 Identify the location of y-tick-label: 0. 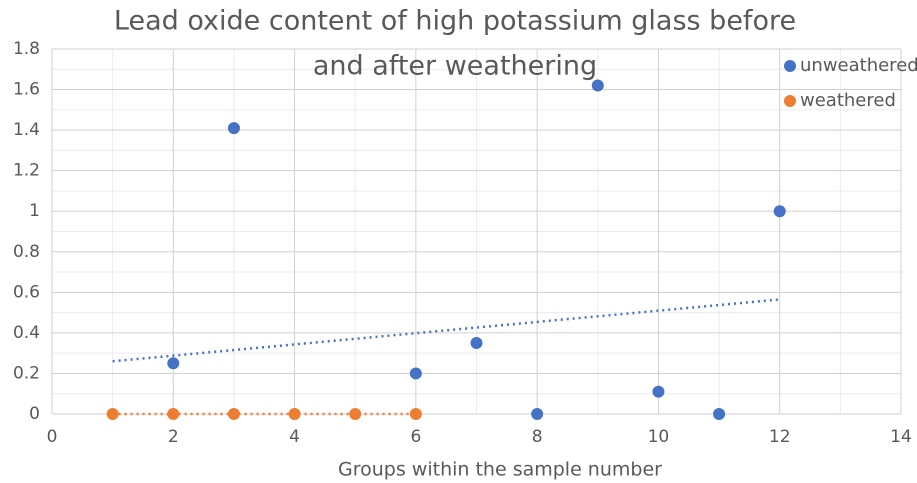
(34, 414).